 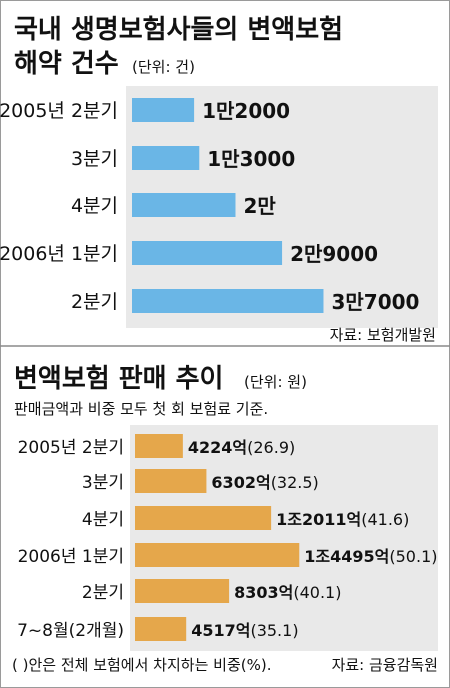 What do you see at coordinates (141, 409) in the screenshot?
I see `chart-2-subtitle: 판매금액과 비중 모두 첫 회 보험료 기준.` at bounding box center [141, 409].